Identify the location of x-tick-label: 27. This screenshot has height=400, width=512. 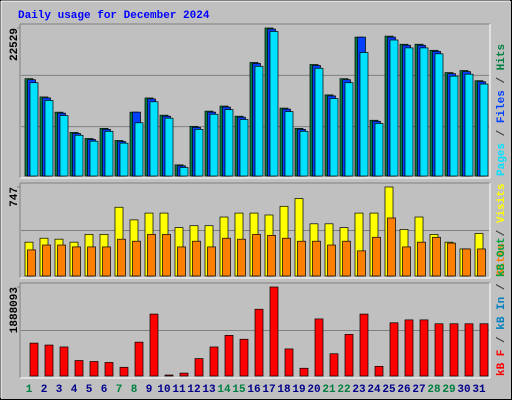
(418, 390).